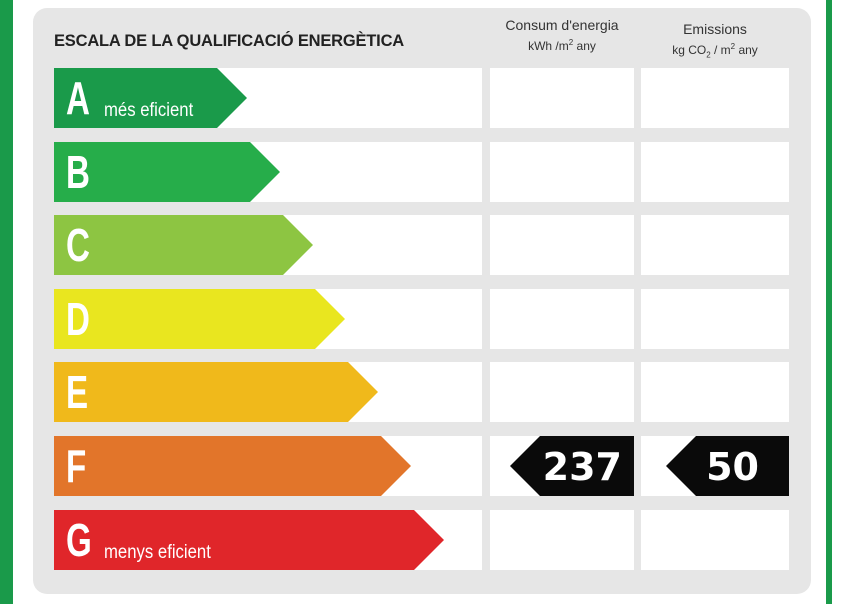 Image resolution: width=845 pixels, height=604 pixels. Describe the element at coordinates (562, 98) in the screenshot. I see `consum-cell-a` at that location.